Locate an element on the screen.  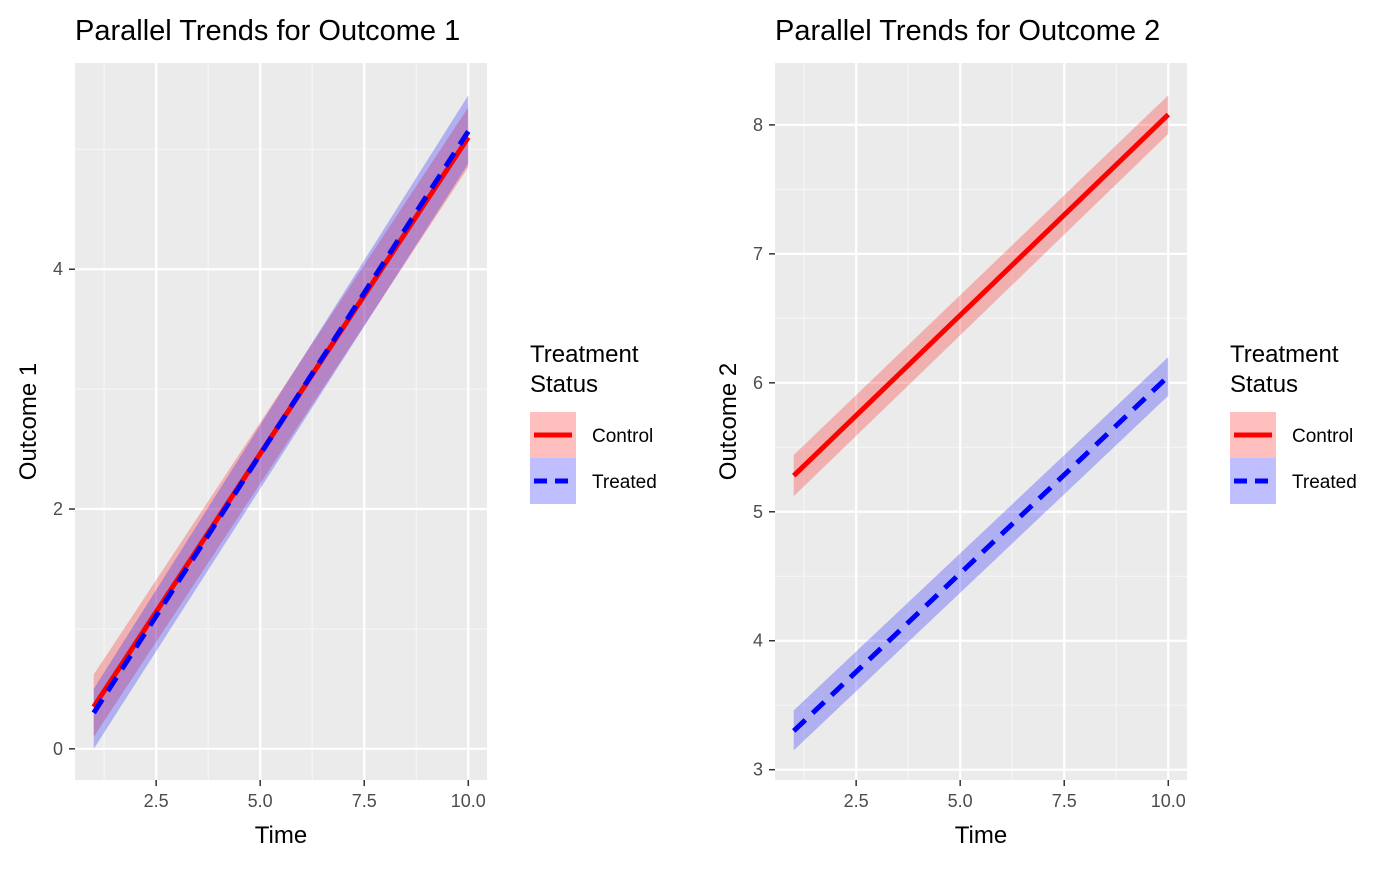
y-axis-label: Outcome 1 is located at coordinates (28, 421).